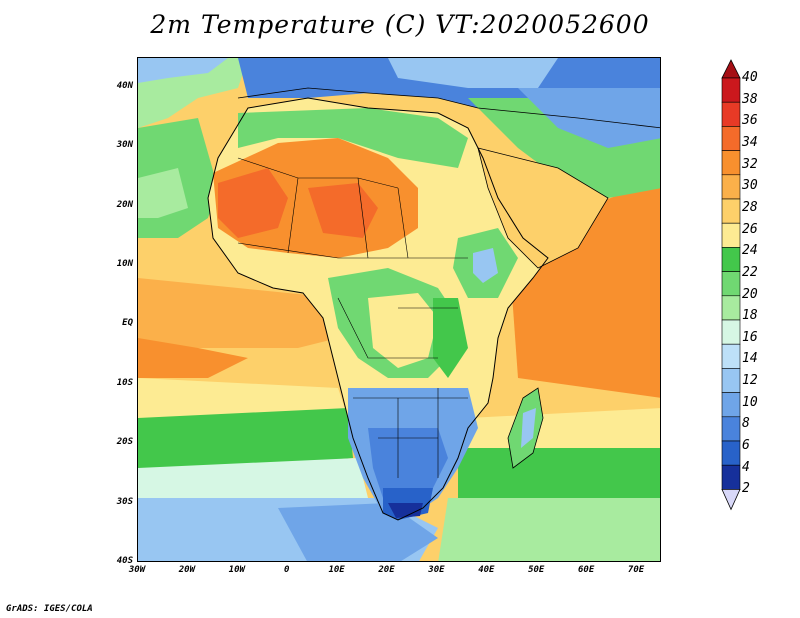 The height and width of the screenshot is (618, 800). Describe the element at coordinates (405, 510) in the screenshot. I see `south-africa-darkest` at that location.